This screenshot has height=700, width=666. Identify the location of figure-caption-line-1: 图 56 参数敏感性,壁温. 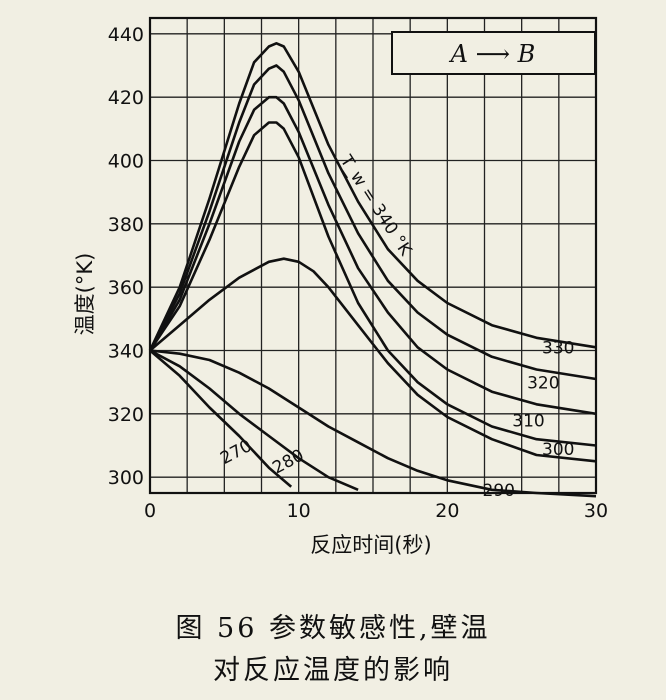
(333, 628).